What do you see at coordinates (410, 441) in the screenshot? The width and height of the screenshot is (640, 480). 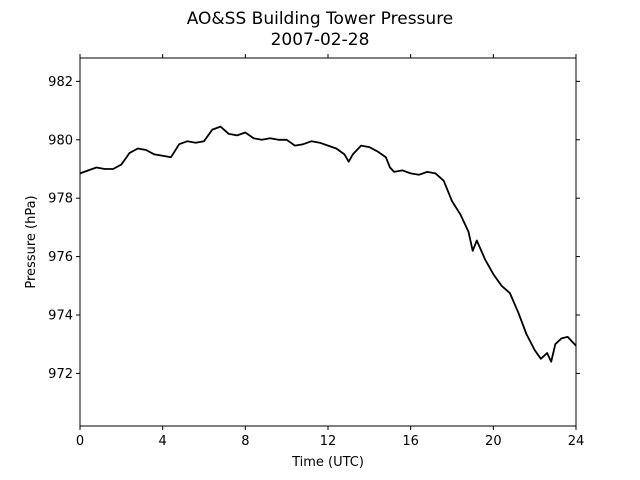 I see `x-tick-label: 16` at bounding box center [410, 441].